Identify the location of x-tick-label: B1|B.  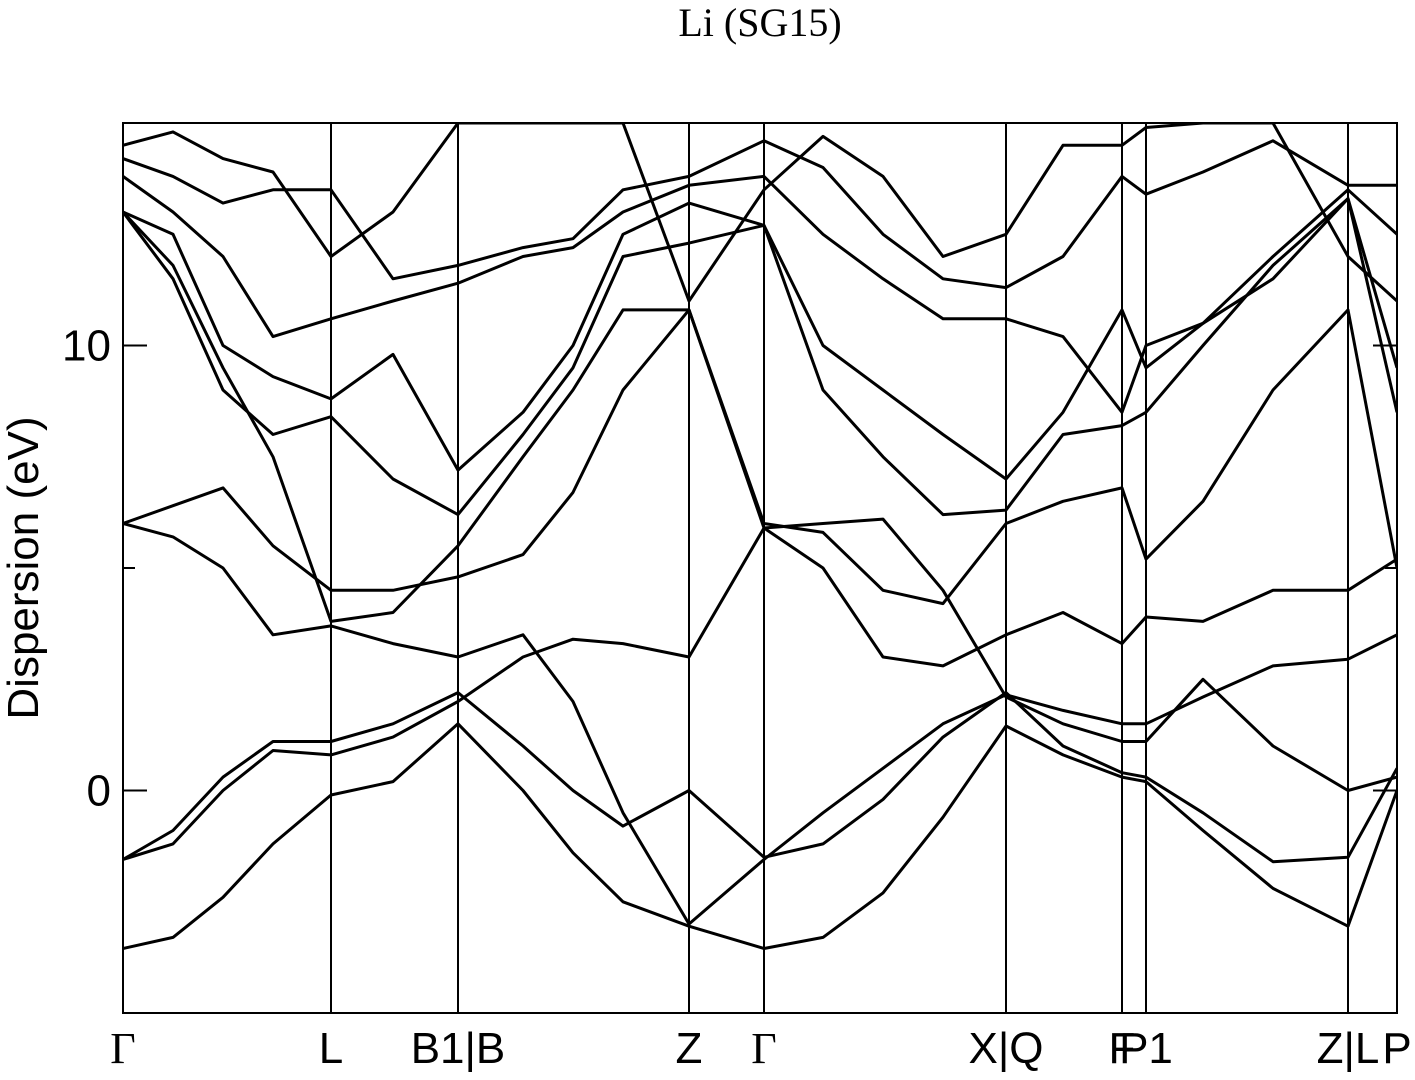
(458, 1048).